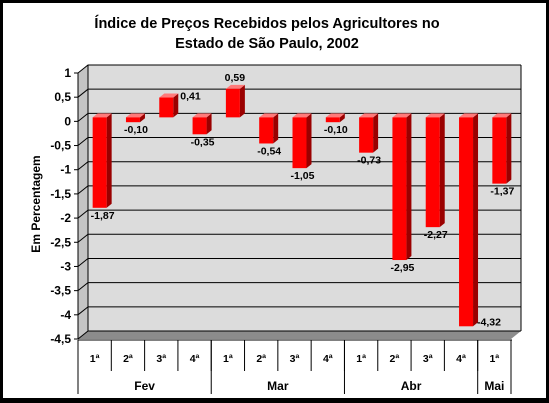  What do you see at coordinates (103, 216) in the screenshot?
I see `data-label: -1,87` at bounding box center [103, 216].